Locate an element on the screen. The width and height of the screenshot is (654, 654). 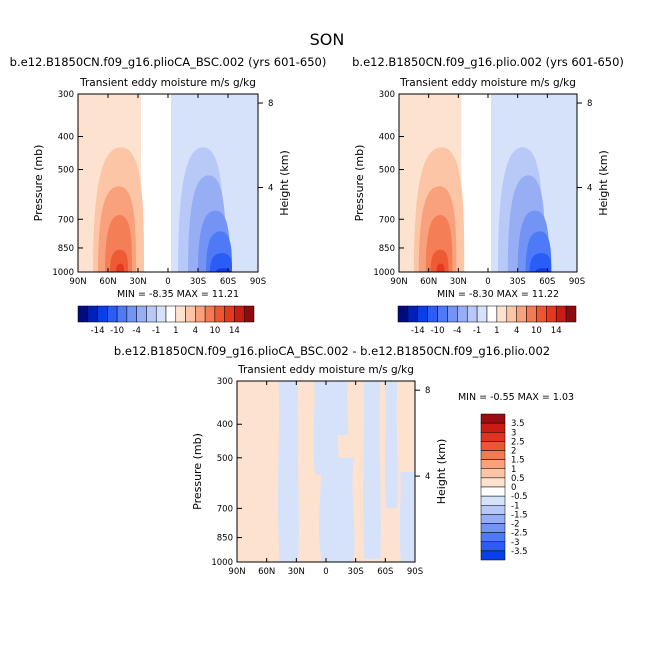
colorbar-label: 1.5 is located at coordinates (518, 461).